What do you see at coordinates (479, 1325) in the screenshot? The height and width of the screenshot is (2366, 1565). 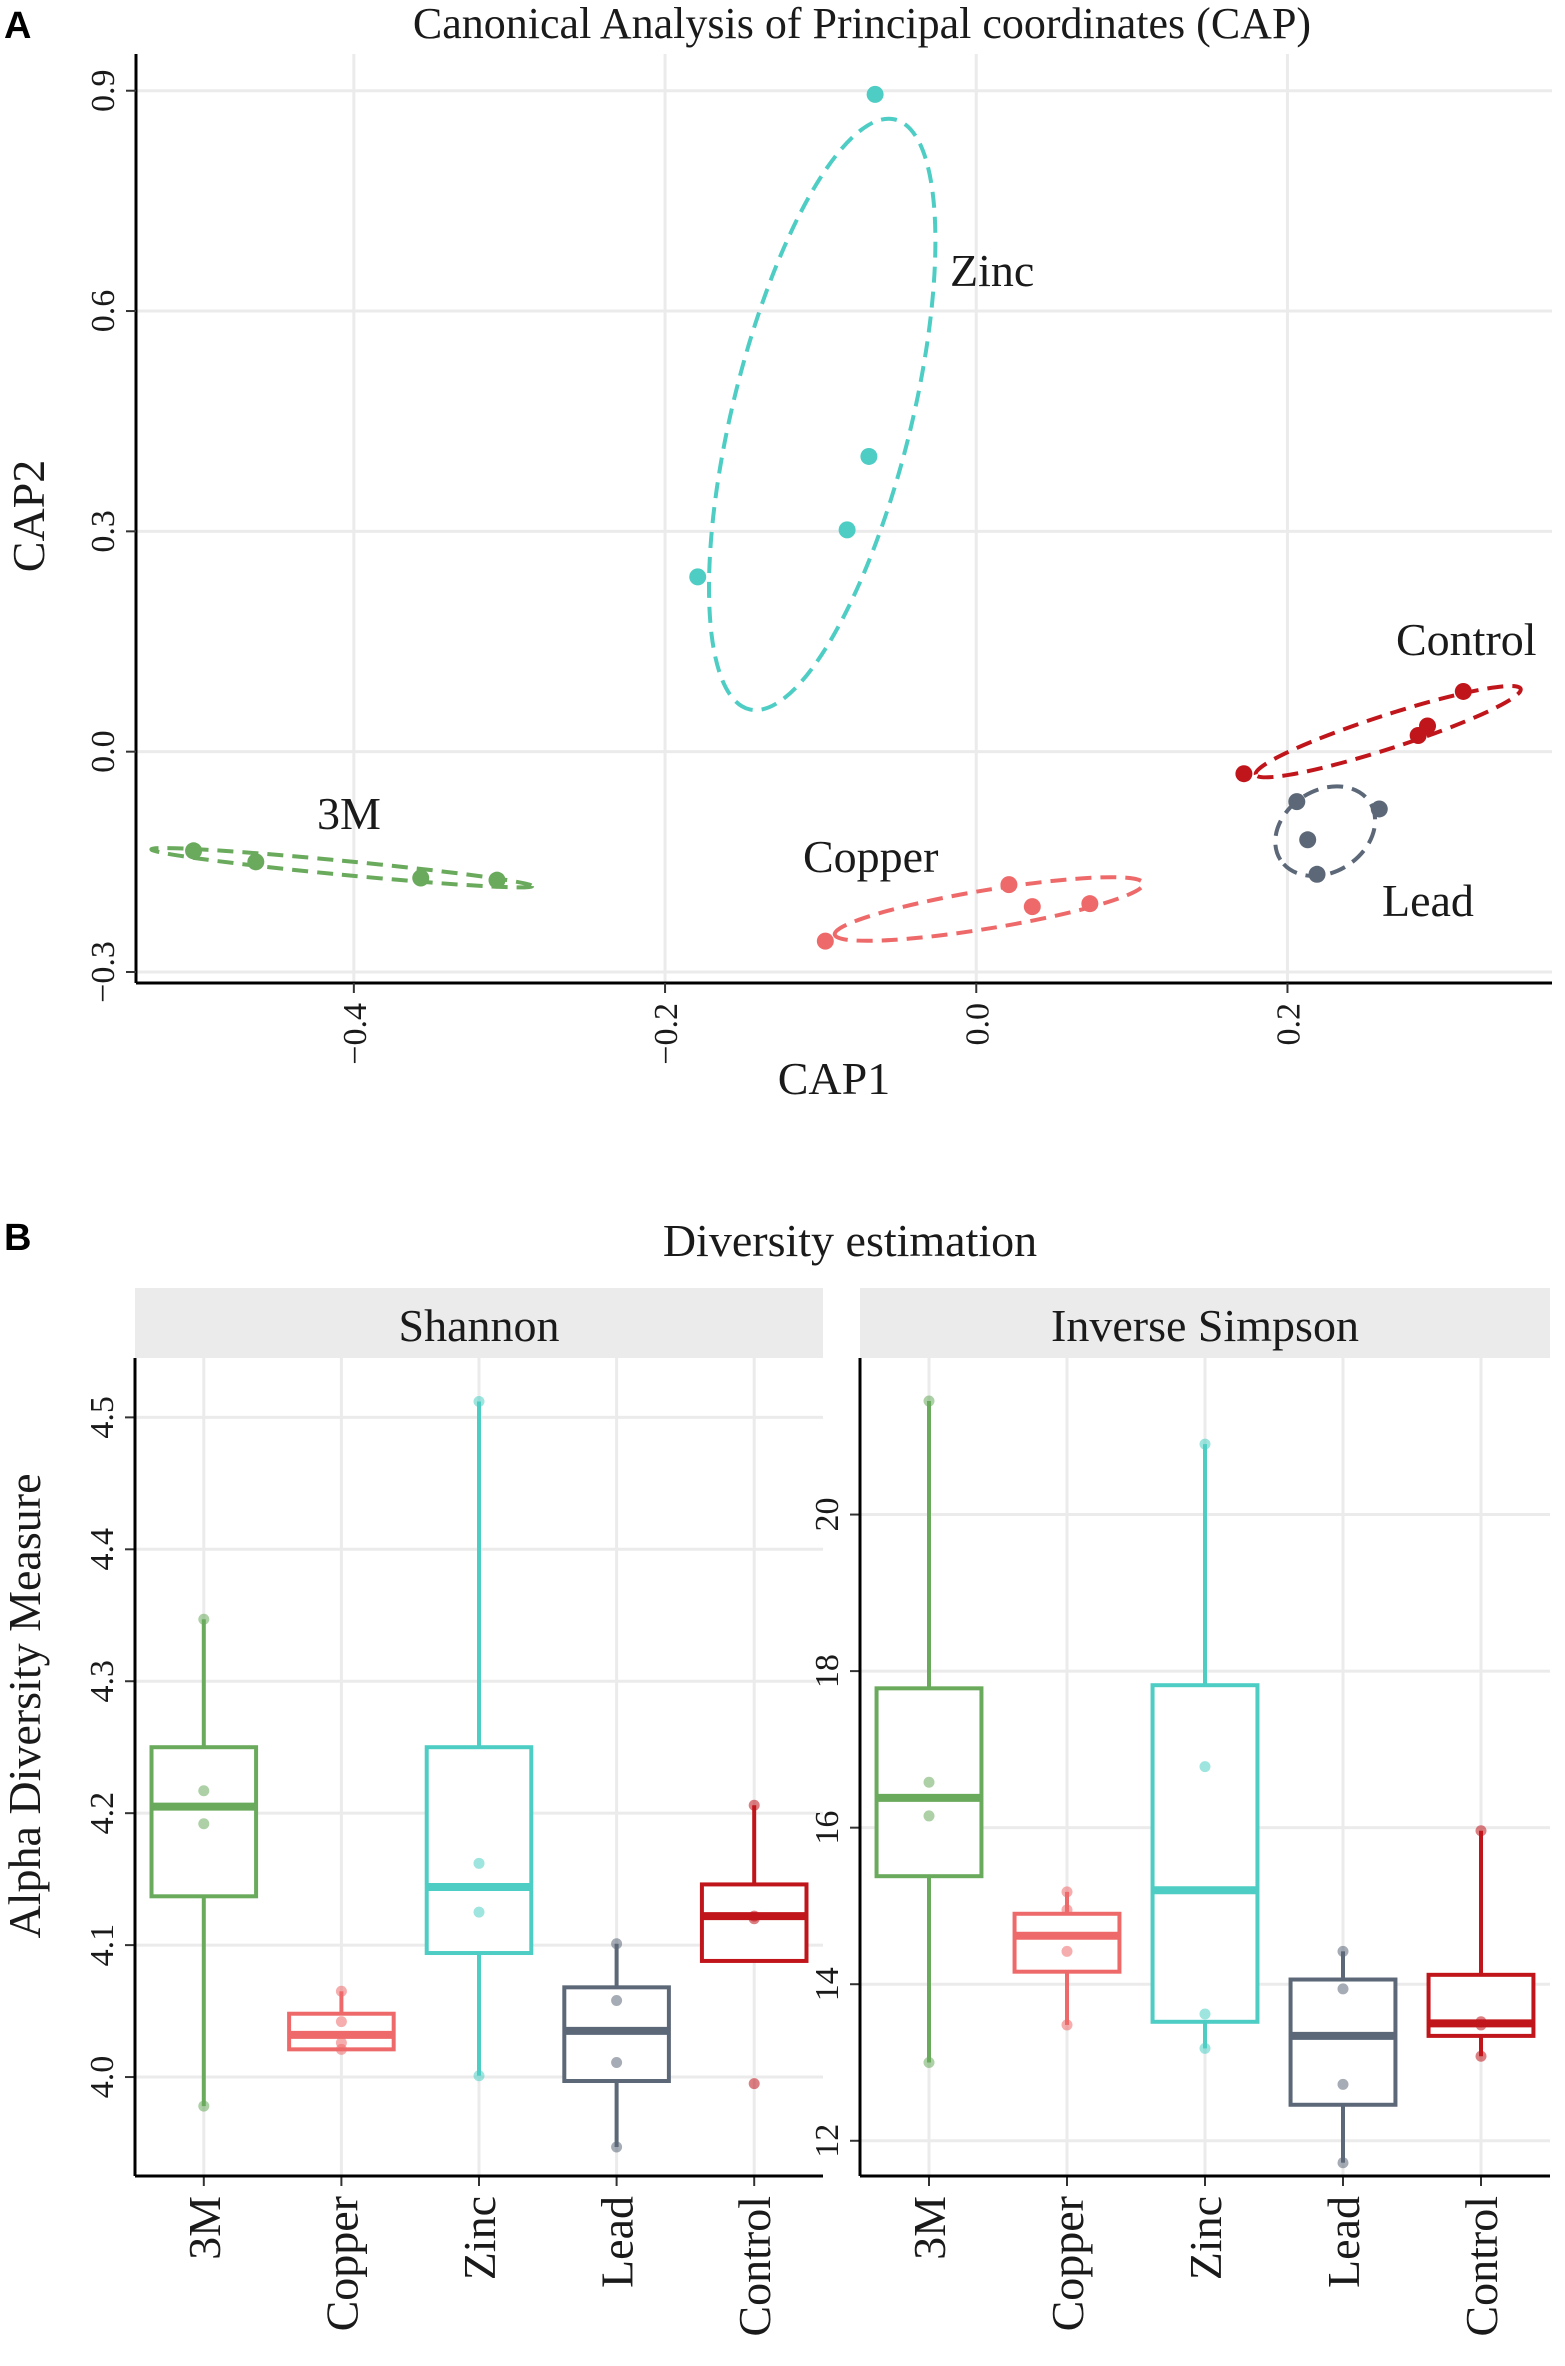 I see `facet-title-shannon: Shannon` at bounding box center [479, 1325].